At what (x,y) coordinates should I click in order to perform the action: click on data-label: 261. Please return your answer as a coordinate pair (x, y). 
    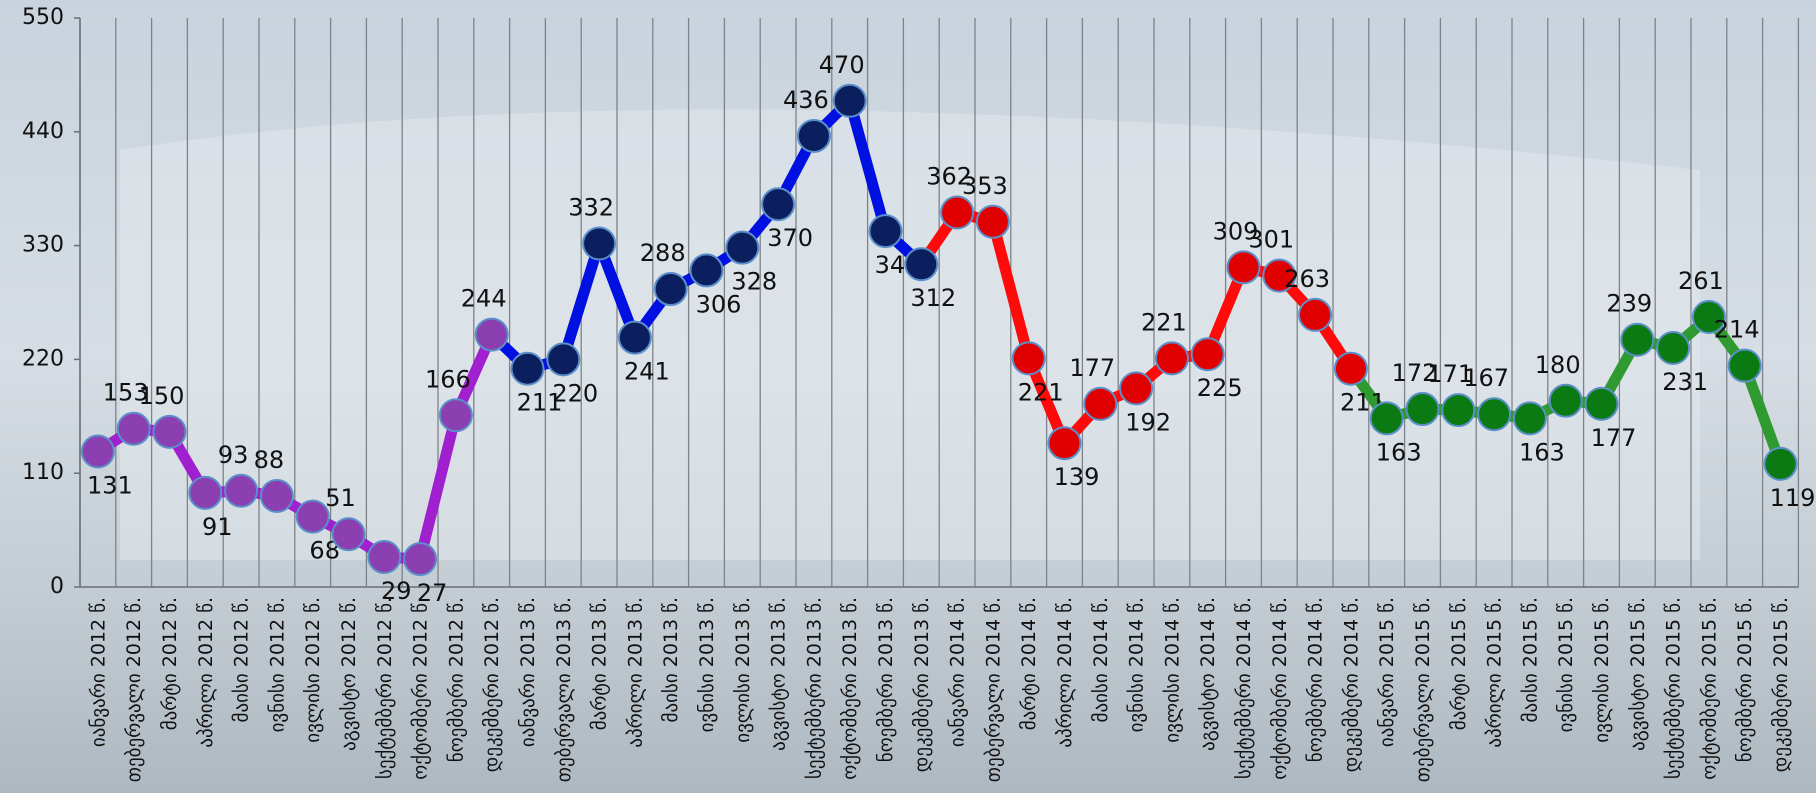
    Looking at the image, I should click on (1701, 281).